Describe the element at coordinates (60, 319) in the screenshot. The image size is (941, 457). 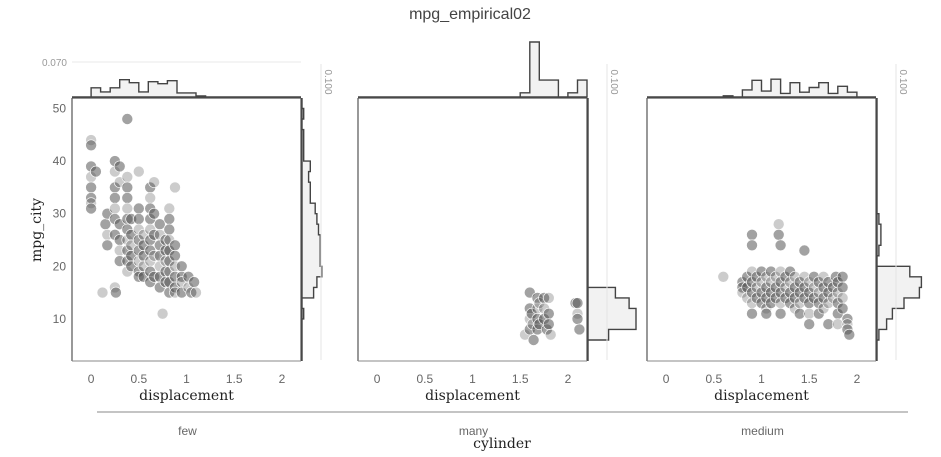
I see `y-tick-label: 10` at that location.